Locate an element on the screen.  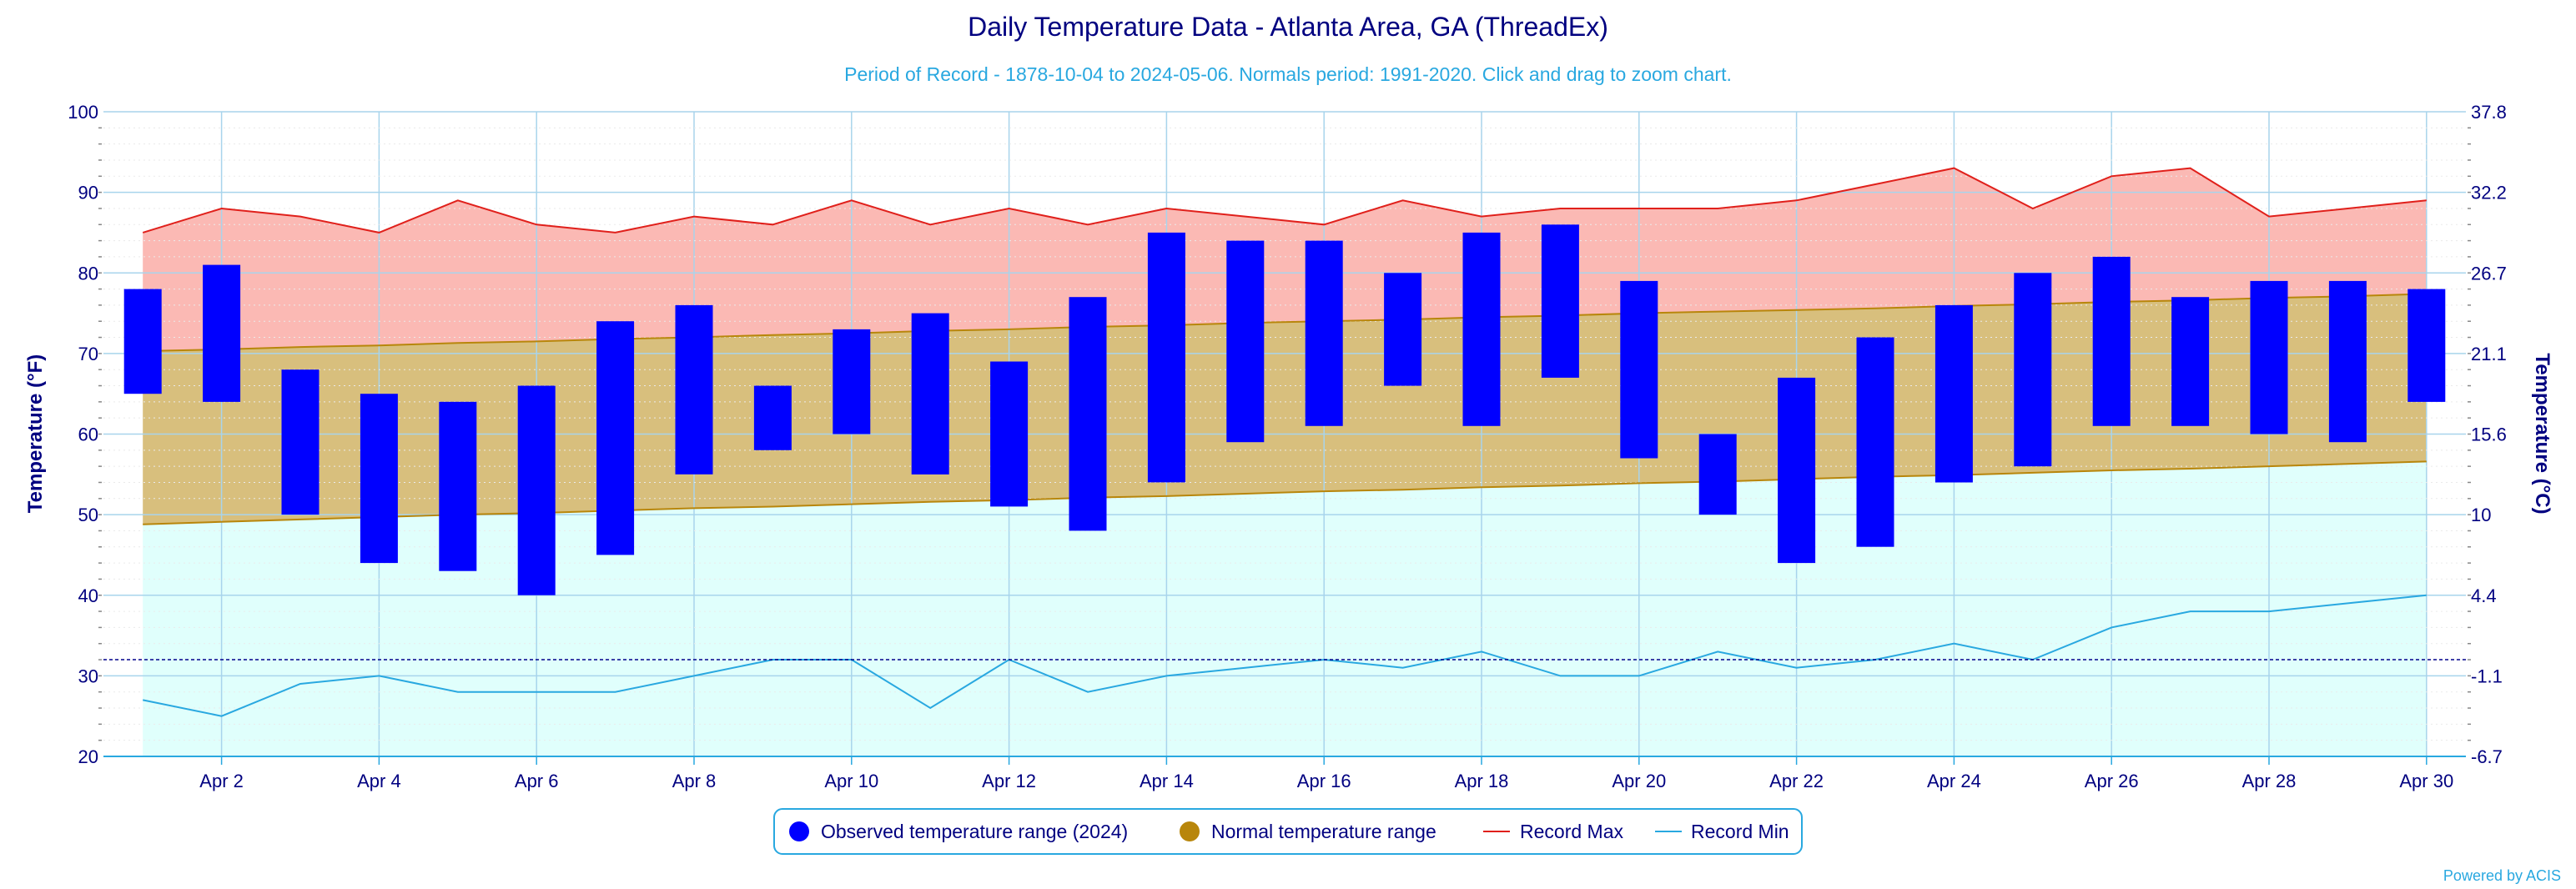
legend-normal-symbol is located at coordinates (1190, 831).